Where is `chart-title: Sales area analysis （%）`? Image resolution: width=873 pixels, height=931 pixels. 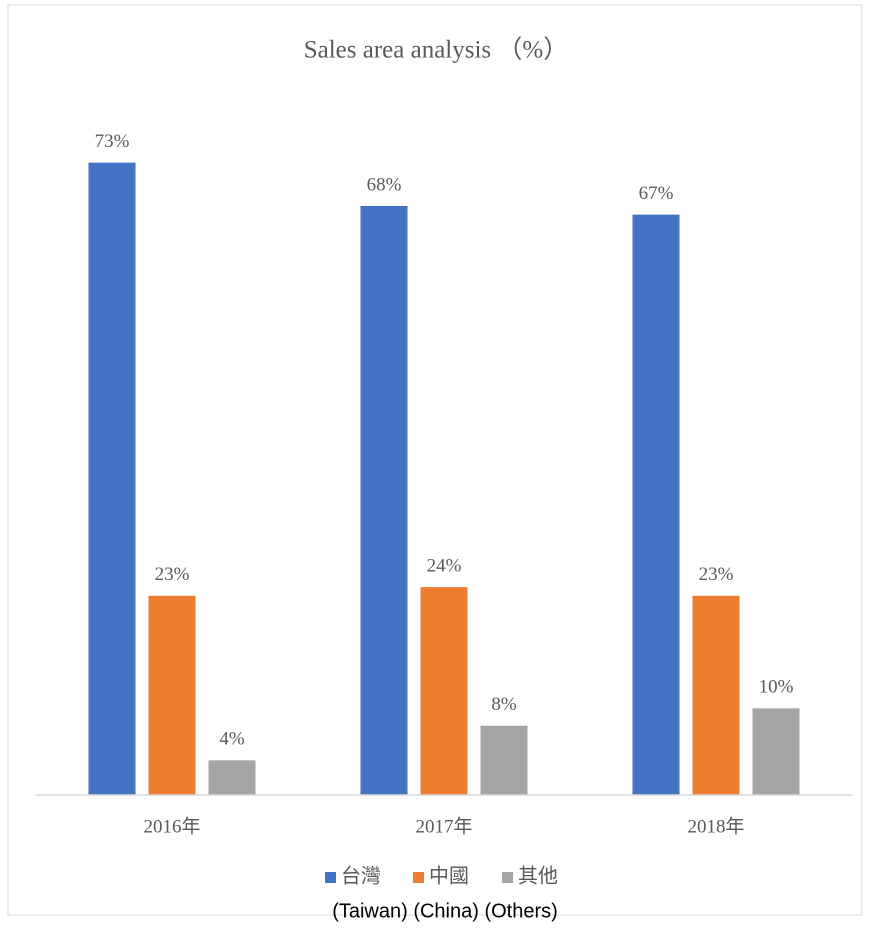 chart-title: Sales area analysis （%） is located at coordinates (436, 50).